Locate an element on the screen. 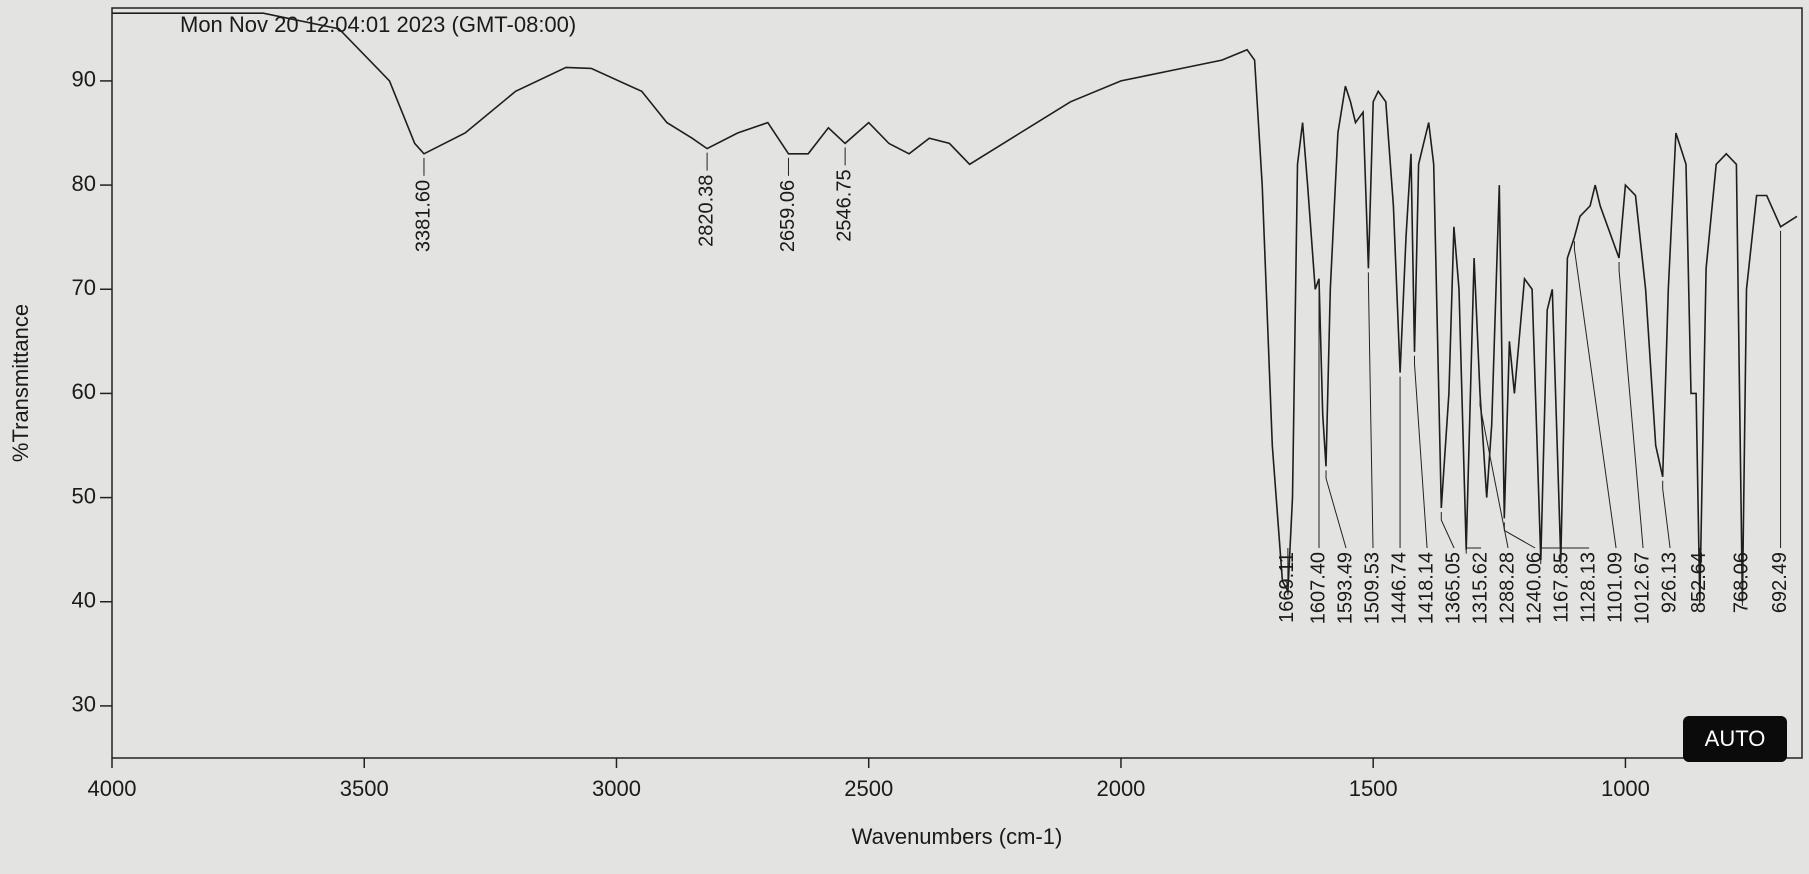 This screenshot has height=874, width=1809. peak-label: 1315.62 is located at coordinates (1480, 588).